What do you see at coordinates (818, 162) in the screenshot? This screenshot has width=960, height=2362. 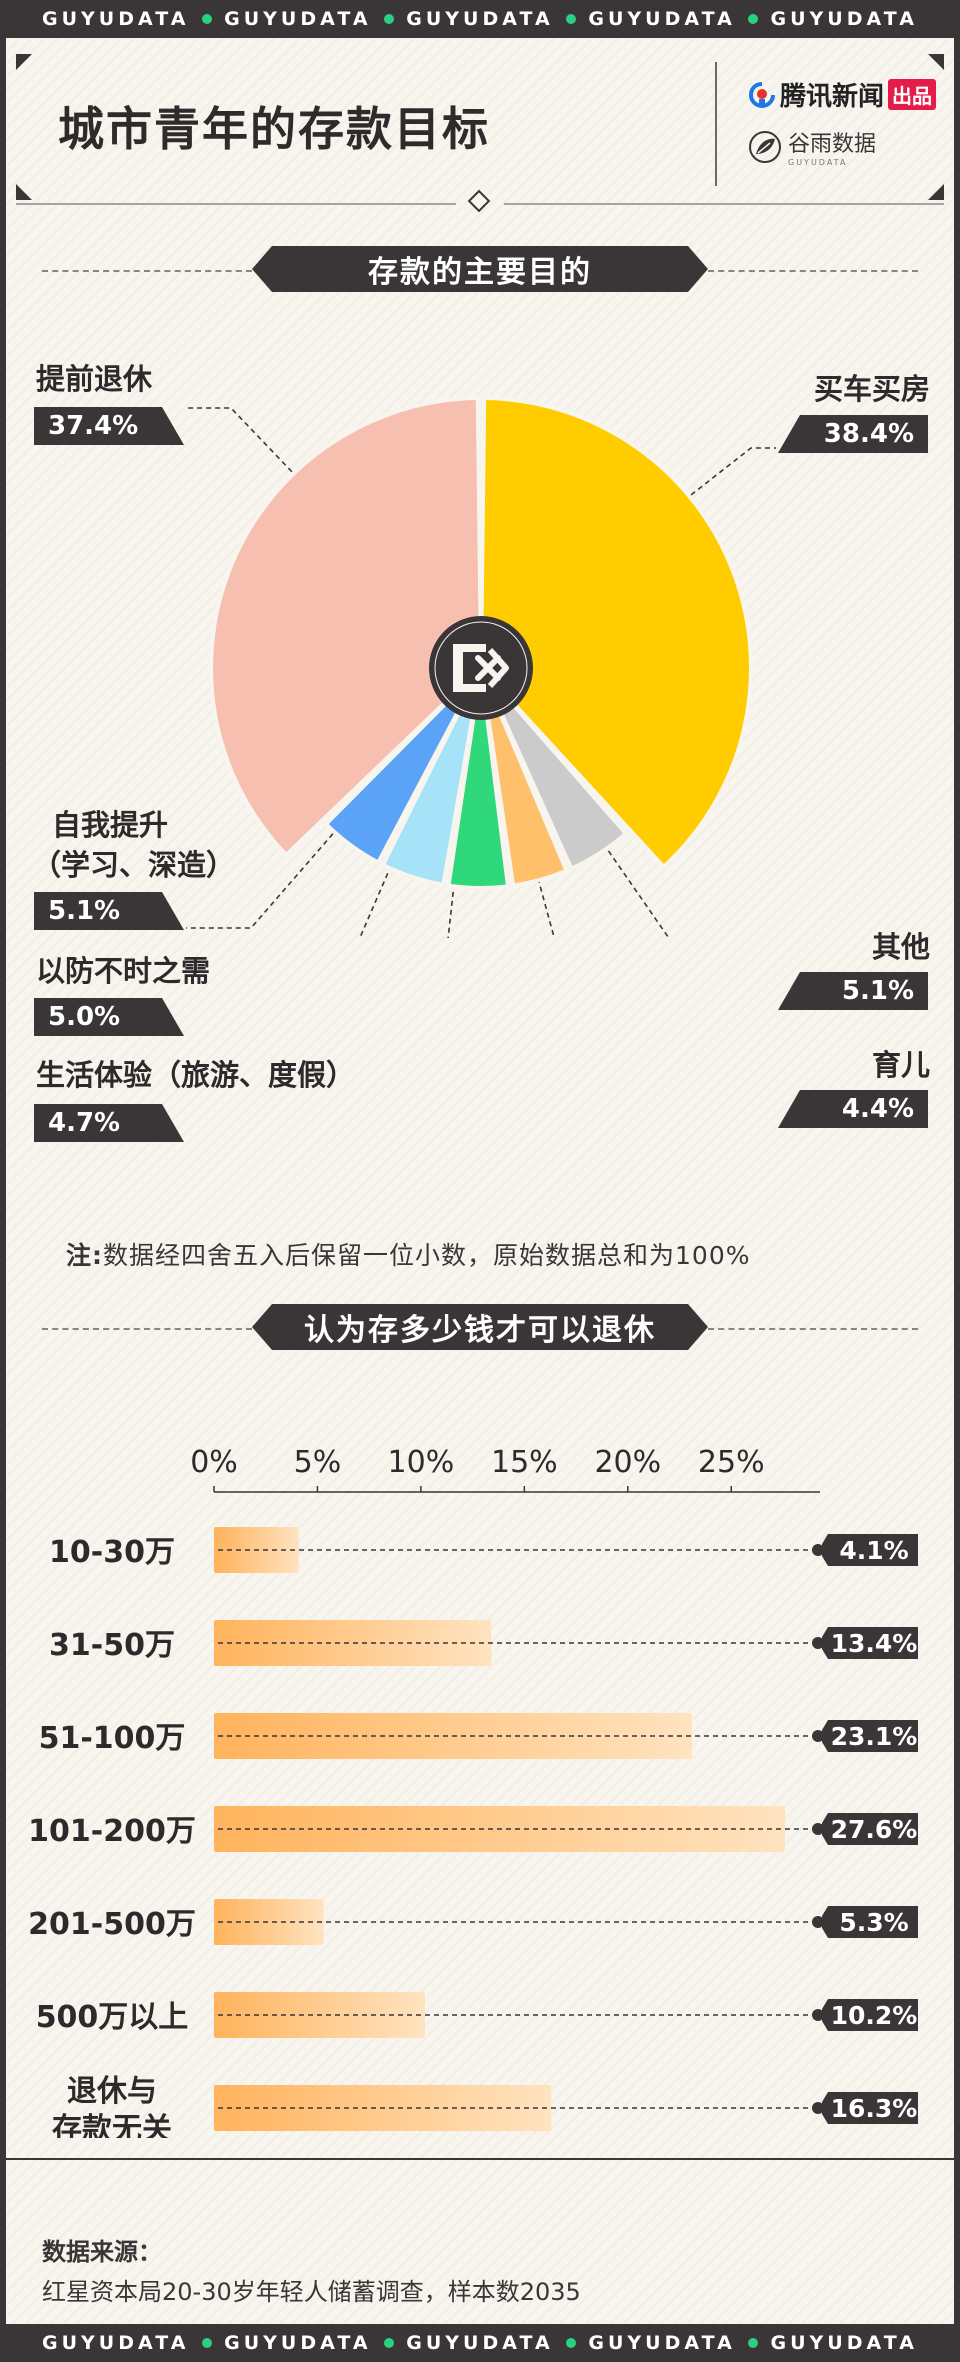 I see `guyu-data-subtext: GUYUDATA` at bounding box center [818, 162].